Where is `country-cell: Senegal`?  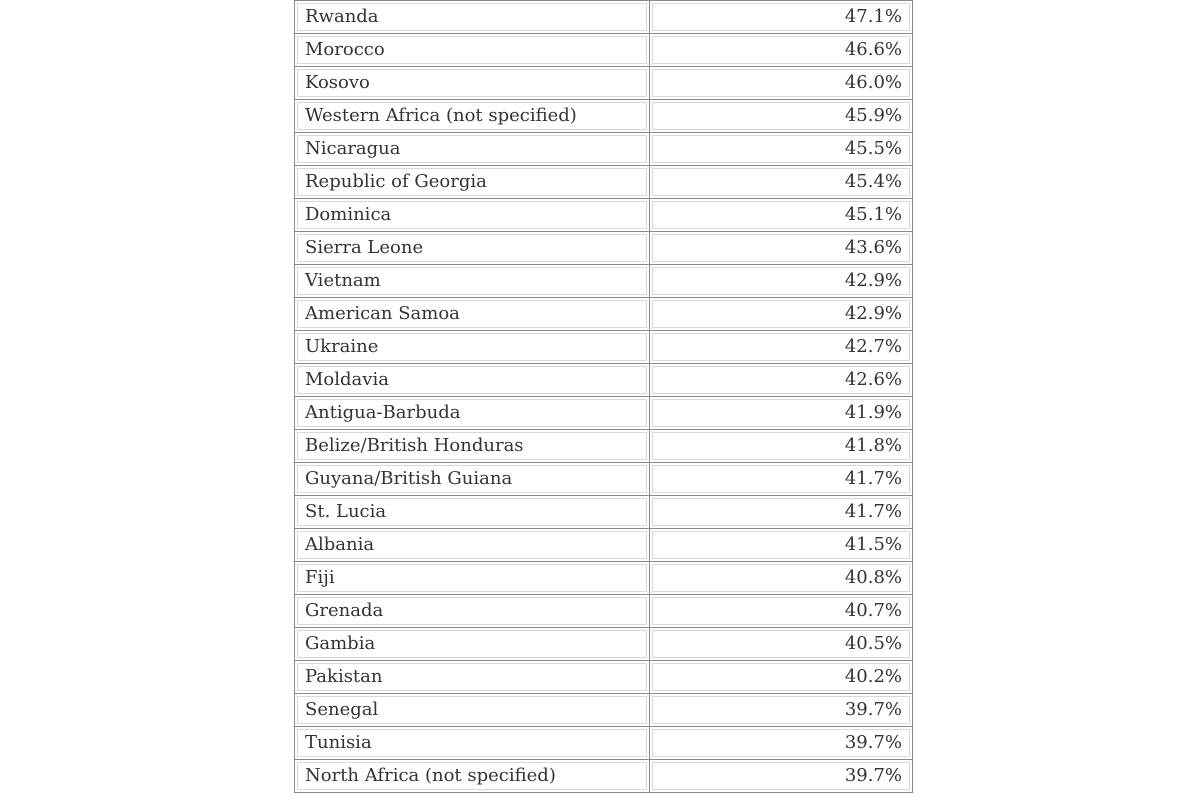
country-cell: Senegal is located at coordinates (472, 710).